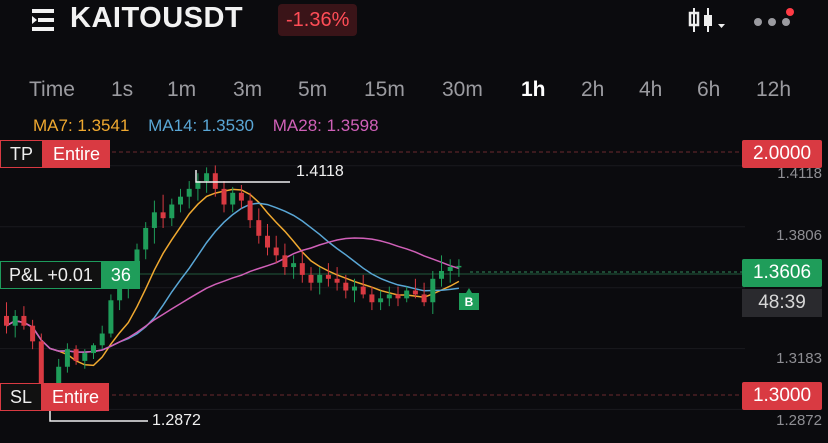 Image resolution: width=828 pixels, height=443 pixels. Describe the element at coordinates (782, 154) in the screenshot. I see `tp-price-box: 2.0000` at that location.